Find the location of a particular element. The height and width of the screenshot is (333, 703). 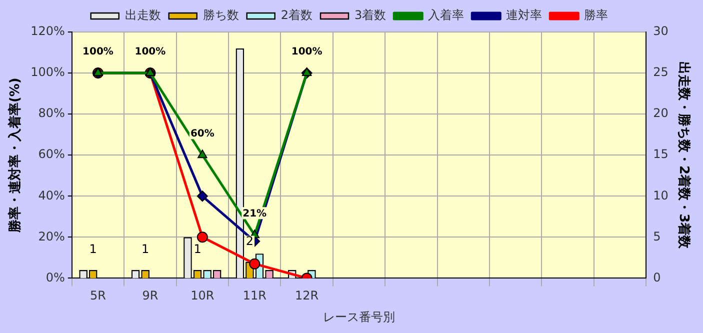

legend-label: 勝ち数 is located at coordinates (220, 15).